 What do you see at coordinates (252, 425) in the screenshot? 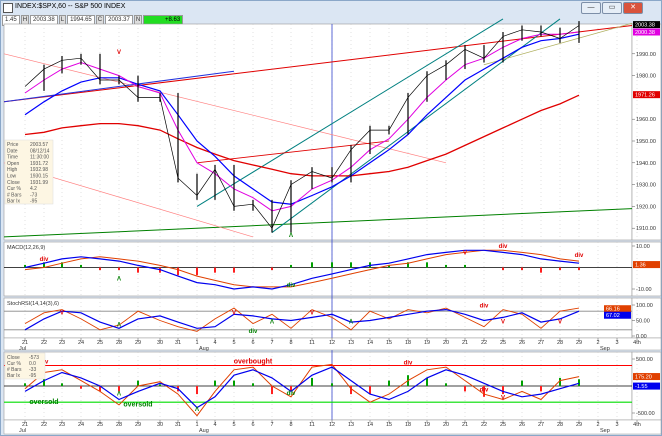
I see `date-tick-label: 6` at bounding box center [252, 425].